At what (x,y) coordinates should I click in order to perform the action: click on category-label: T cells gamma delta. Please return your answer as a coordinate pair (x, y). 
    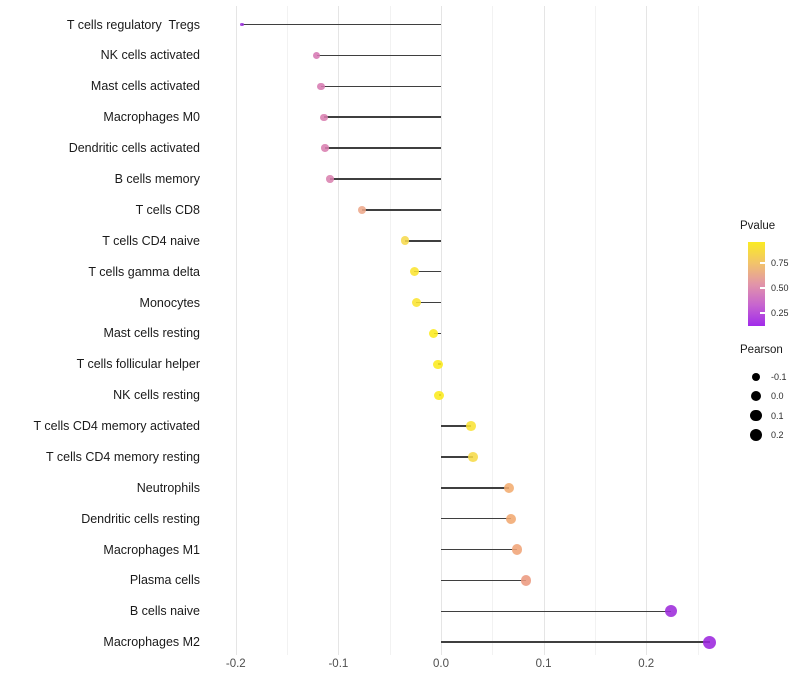
    Looking at the image, I should click on (144, 271).